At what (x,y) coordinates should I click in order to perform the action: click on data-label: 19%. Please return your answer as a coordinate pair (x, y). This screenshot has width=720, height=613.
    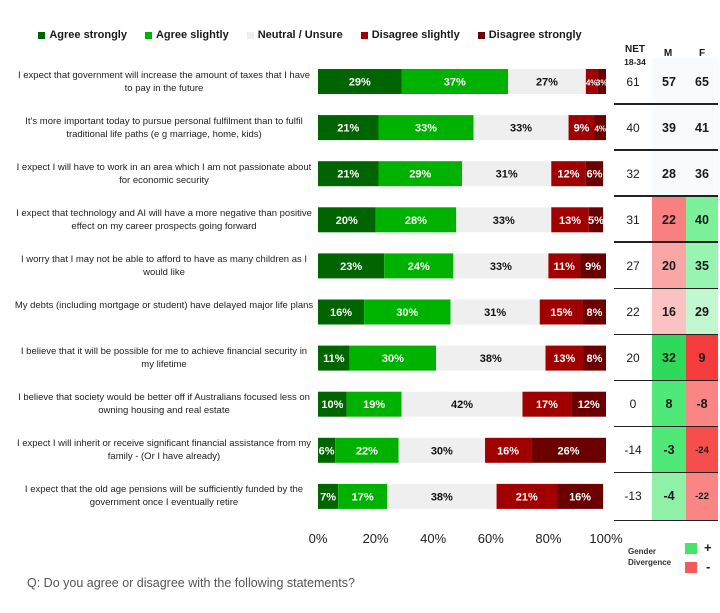
    Looking at the image, I should click on (374, 405).